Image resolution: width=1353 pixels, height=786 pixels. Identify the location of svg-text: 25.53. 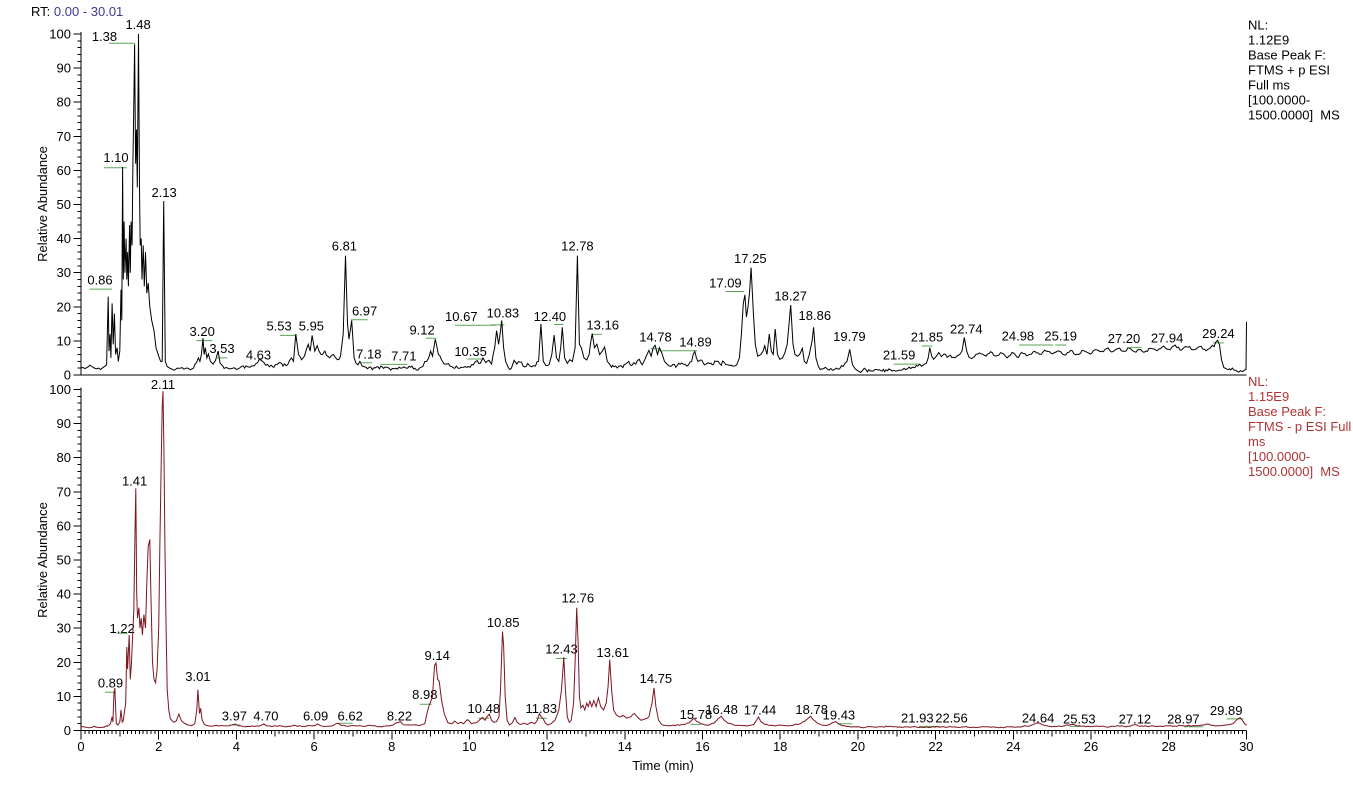
(1079, 719).